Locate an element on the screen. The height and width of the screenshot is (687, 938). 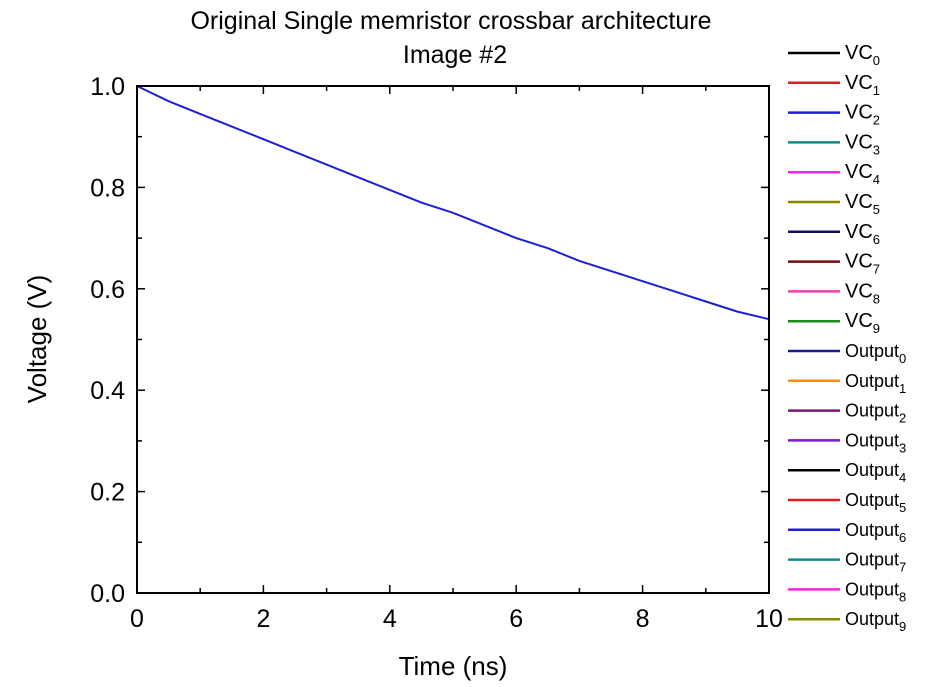
legend-label: VC1 is located at coordinates (862, 85).